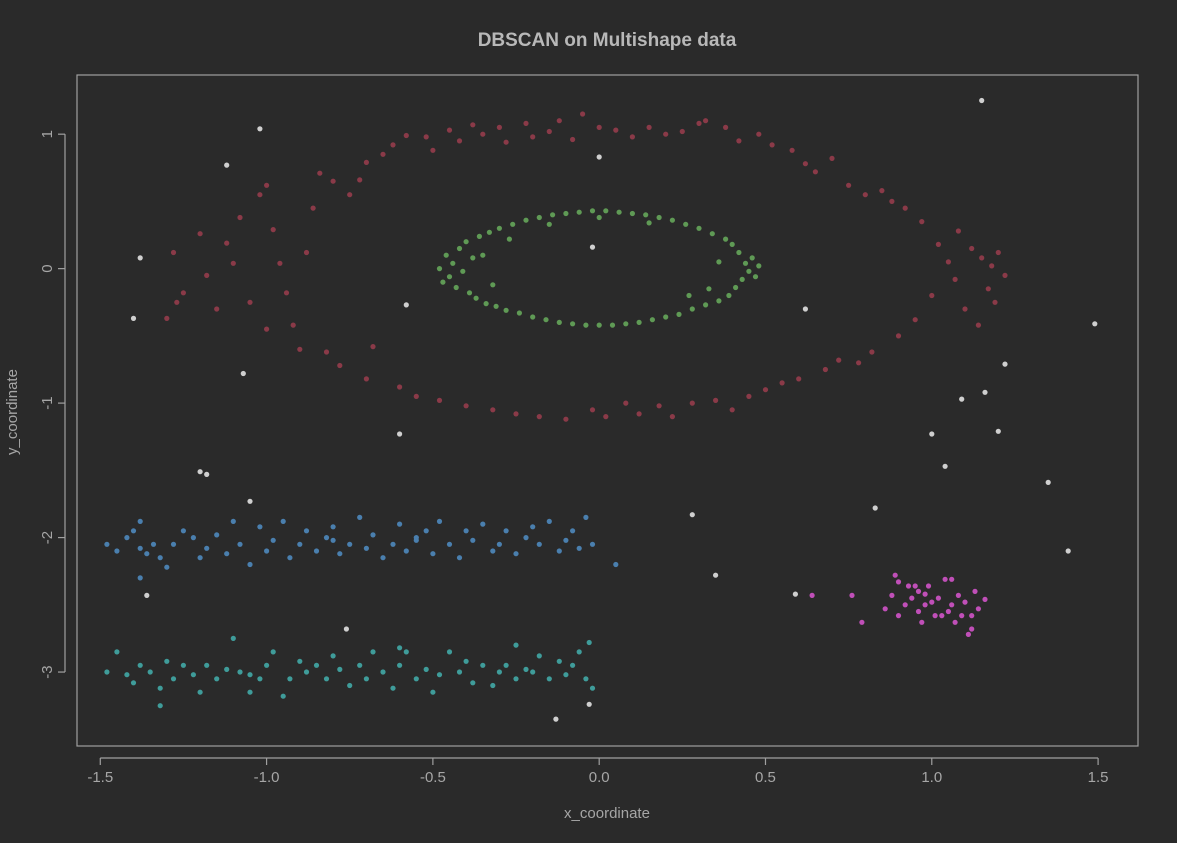 This screenshot has height=843, width=1177. I want to click on y-tick-label: -1, so click(47, 402).